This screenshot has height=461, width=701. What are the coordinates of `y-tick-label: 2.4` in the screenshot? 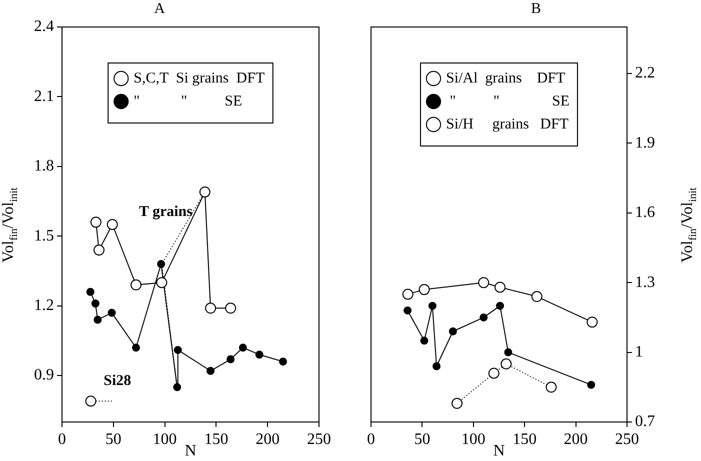 It's located at (44, 27).